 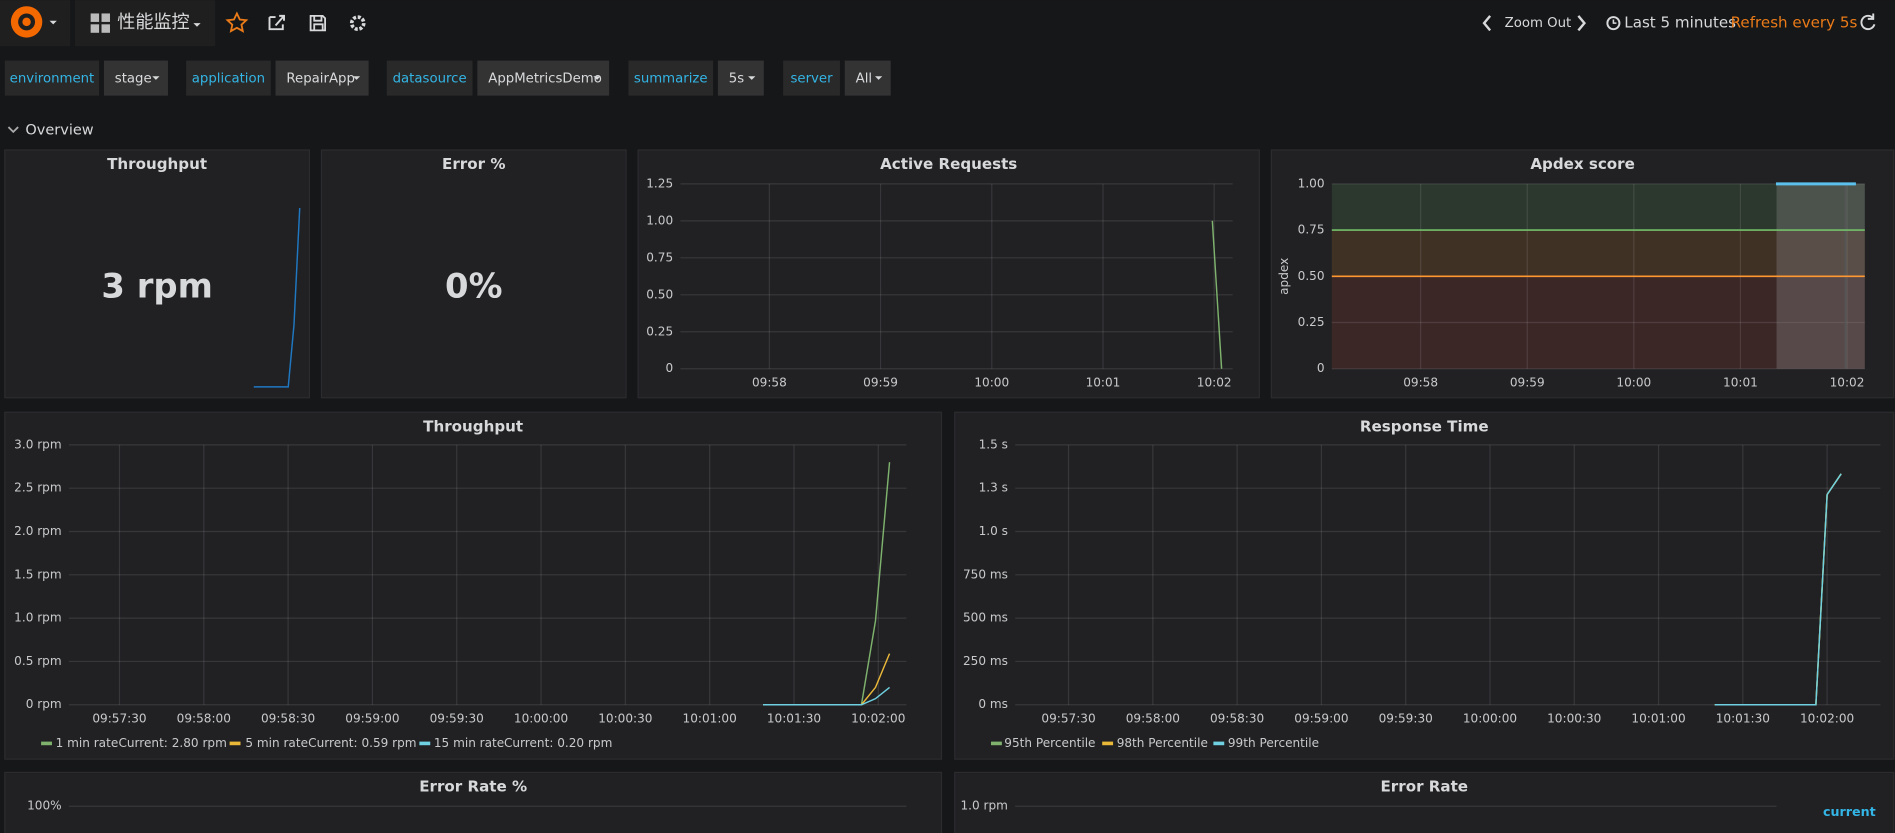 I want to click on panel-title: Error Rate %, so click(x=473, y=786).